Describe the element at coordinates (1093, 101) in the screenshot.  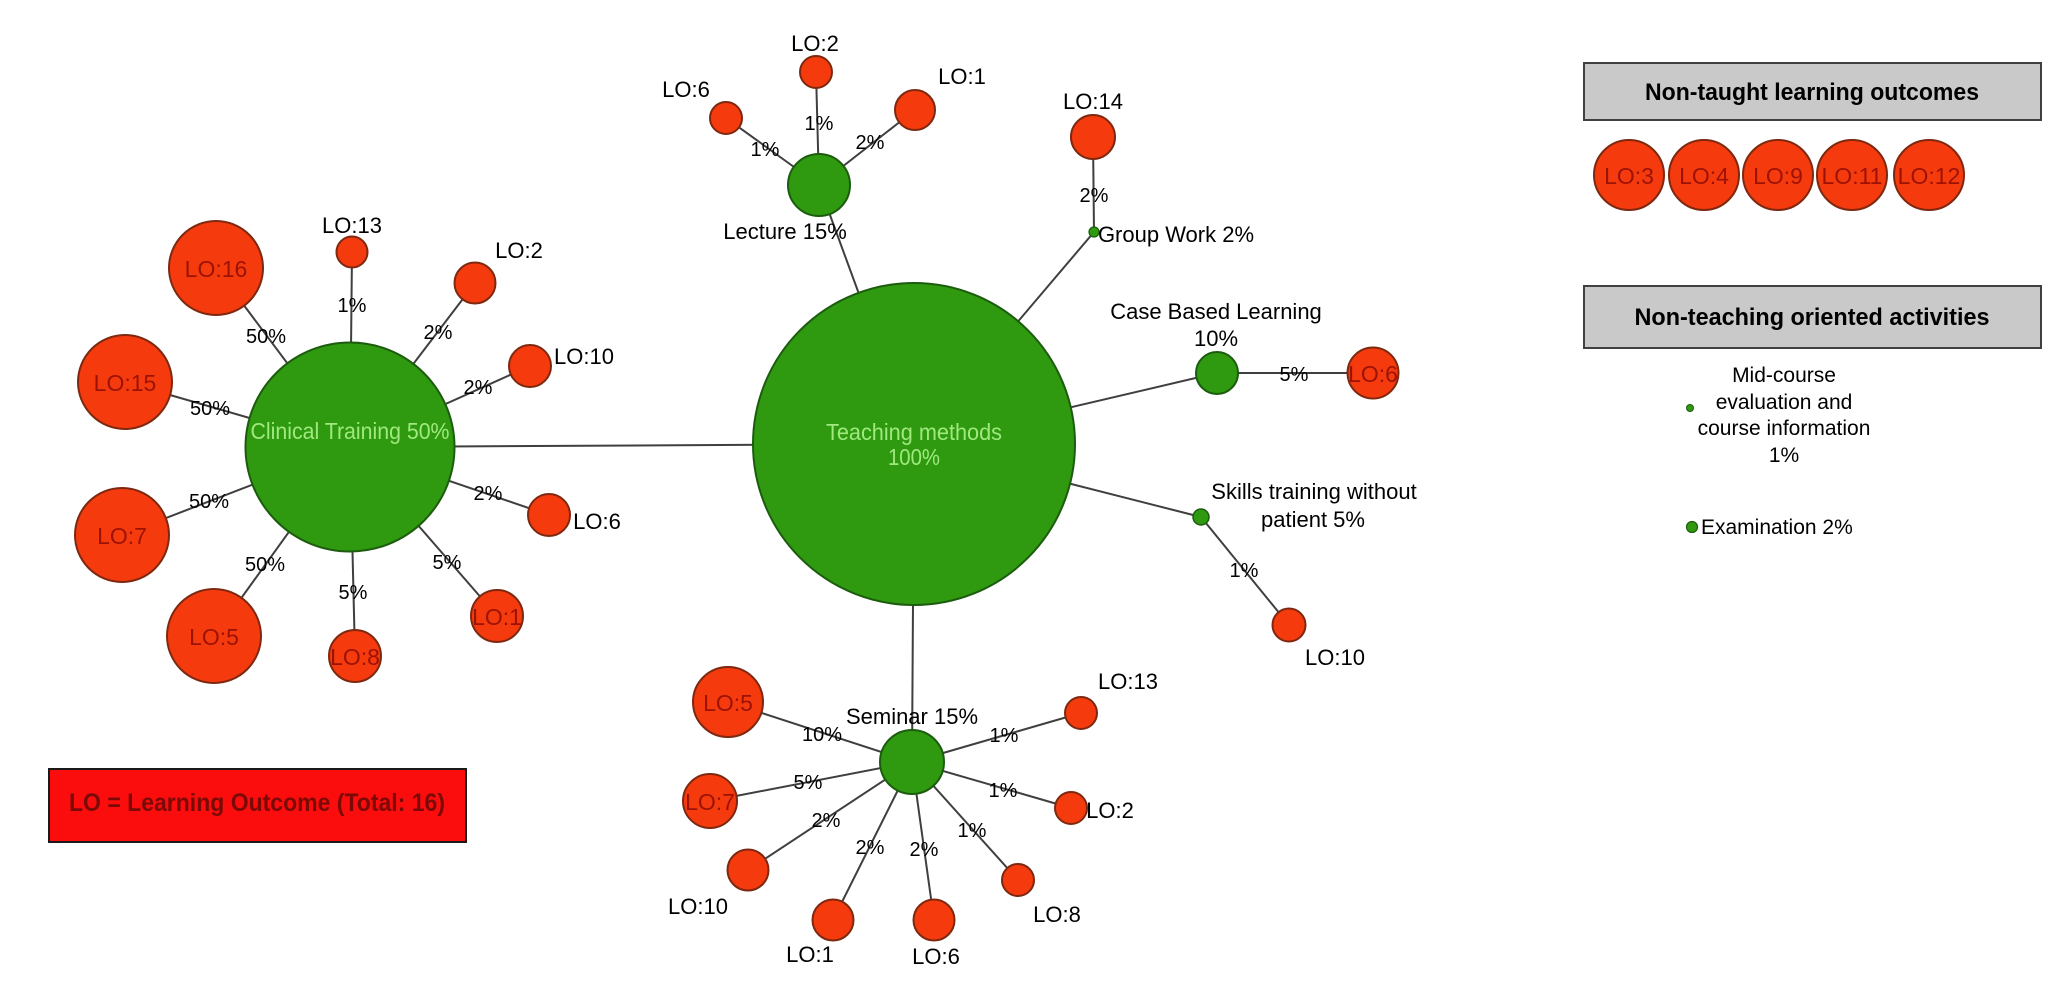
I see `svg-text: LO:14` at that location.